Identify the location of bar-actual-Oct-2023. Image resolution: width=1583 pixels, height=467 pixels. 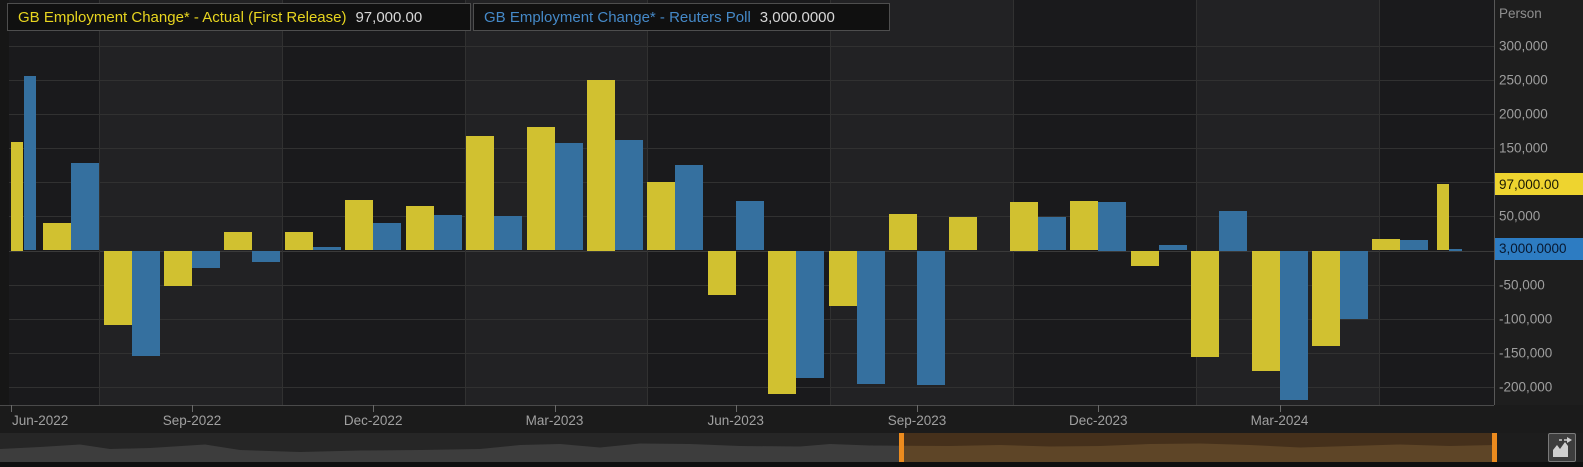
(963, 234).